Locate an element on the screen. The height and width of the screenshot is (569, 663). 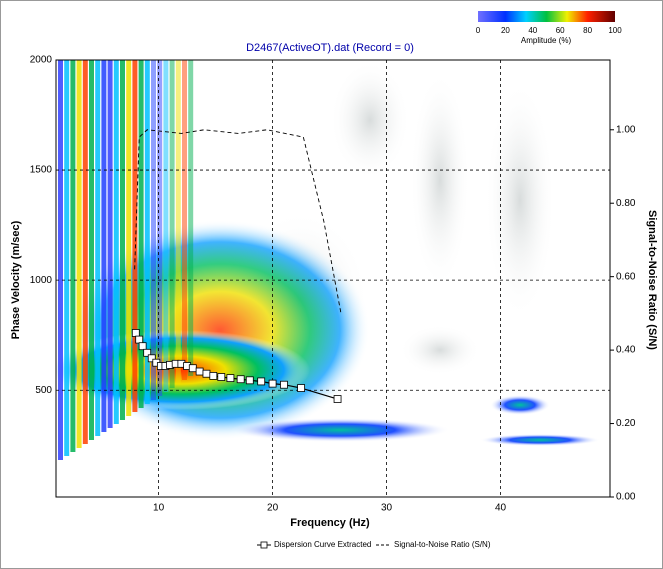
y-tick-label: 2000 is located at coordinates (41, 60).